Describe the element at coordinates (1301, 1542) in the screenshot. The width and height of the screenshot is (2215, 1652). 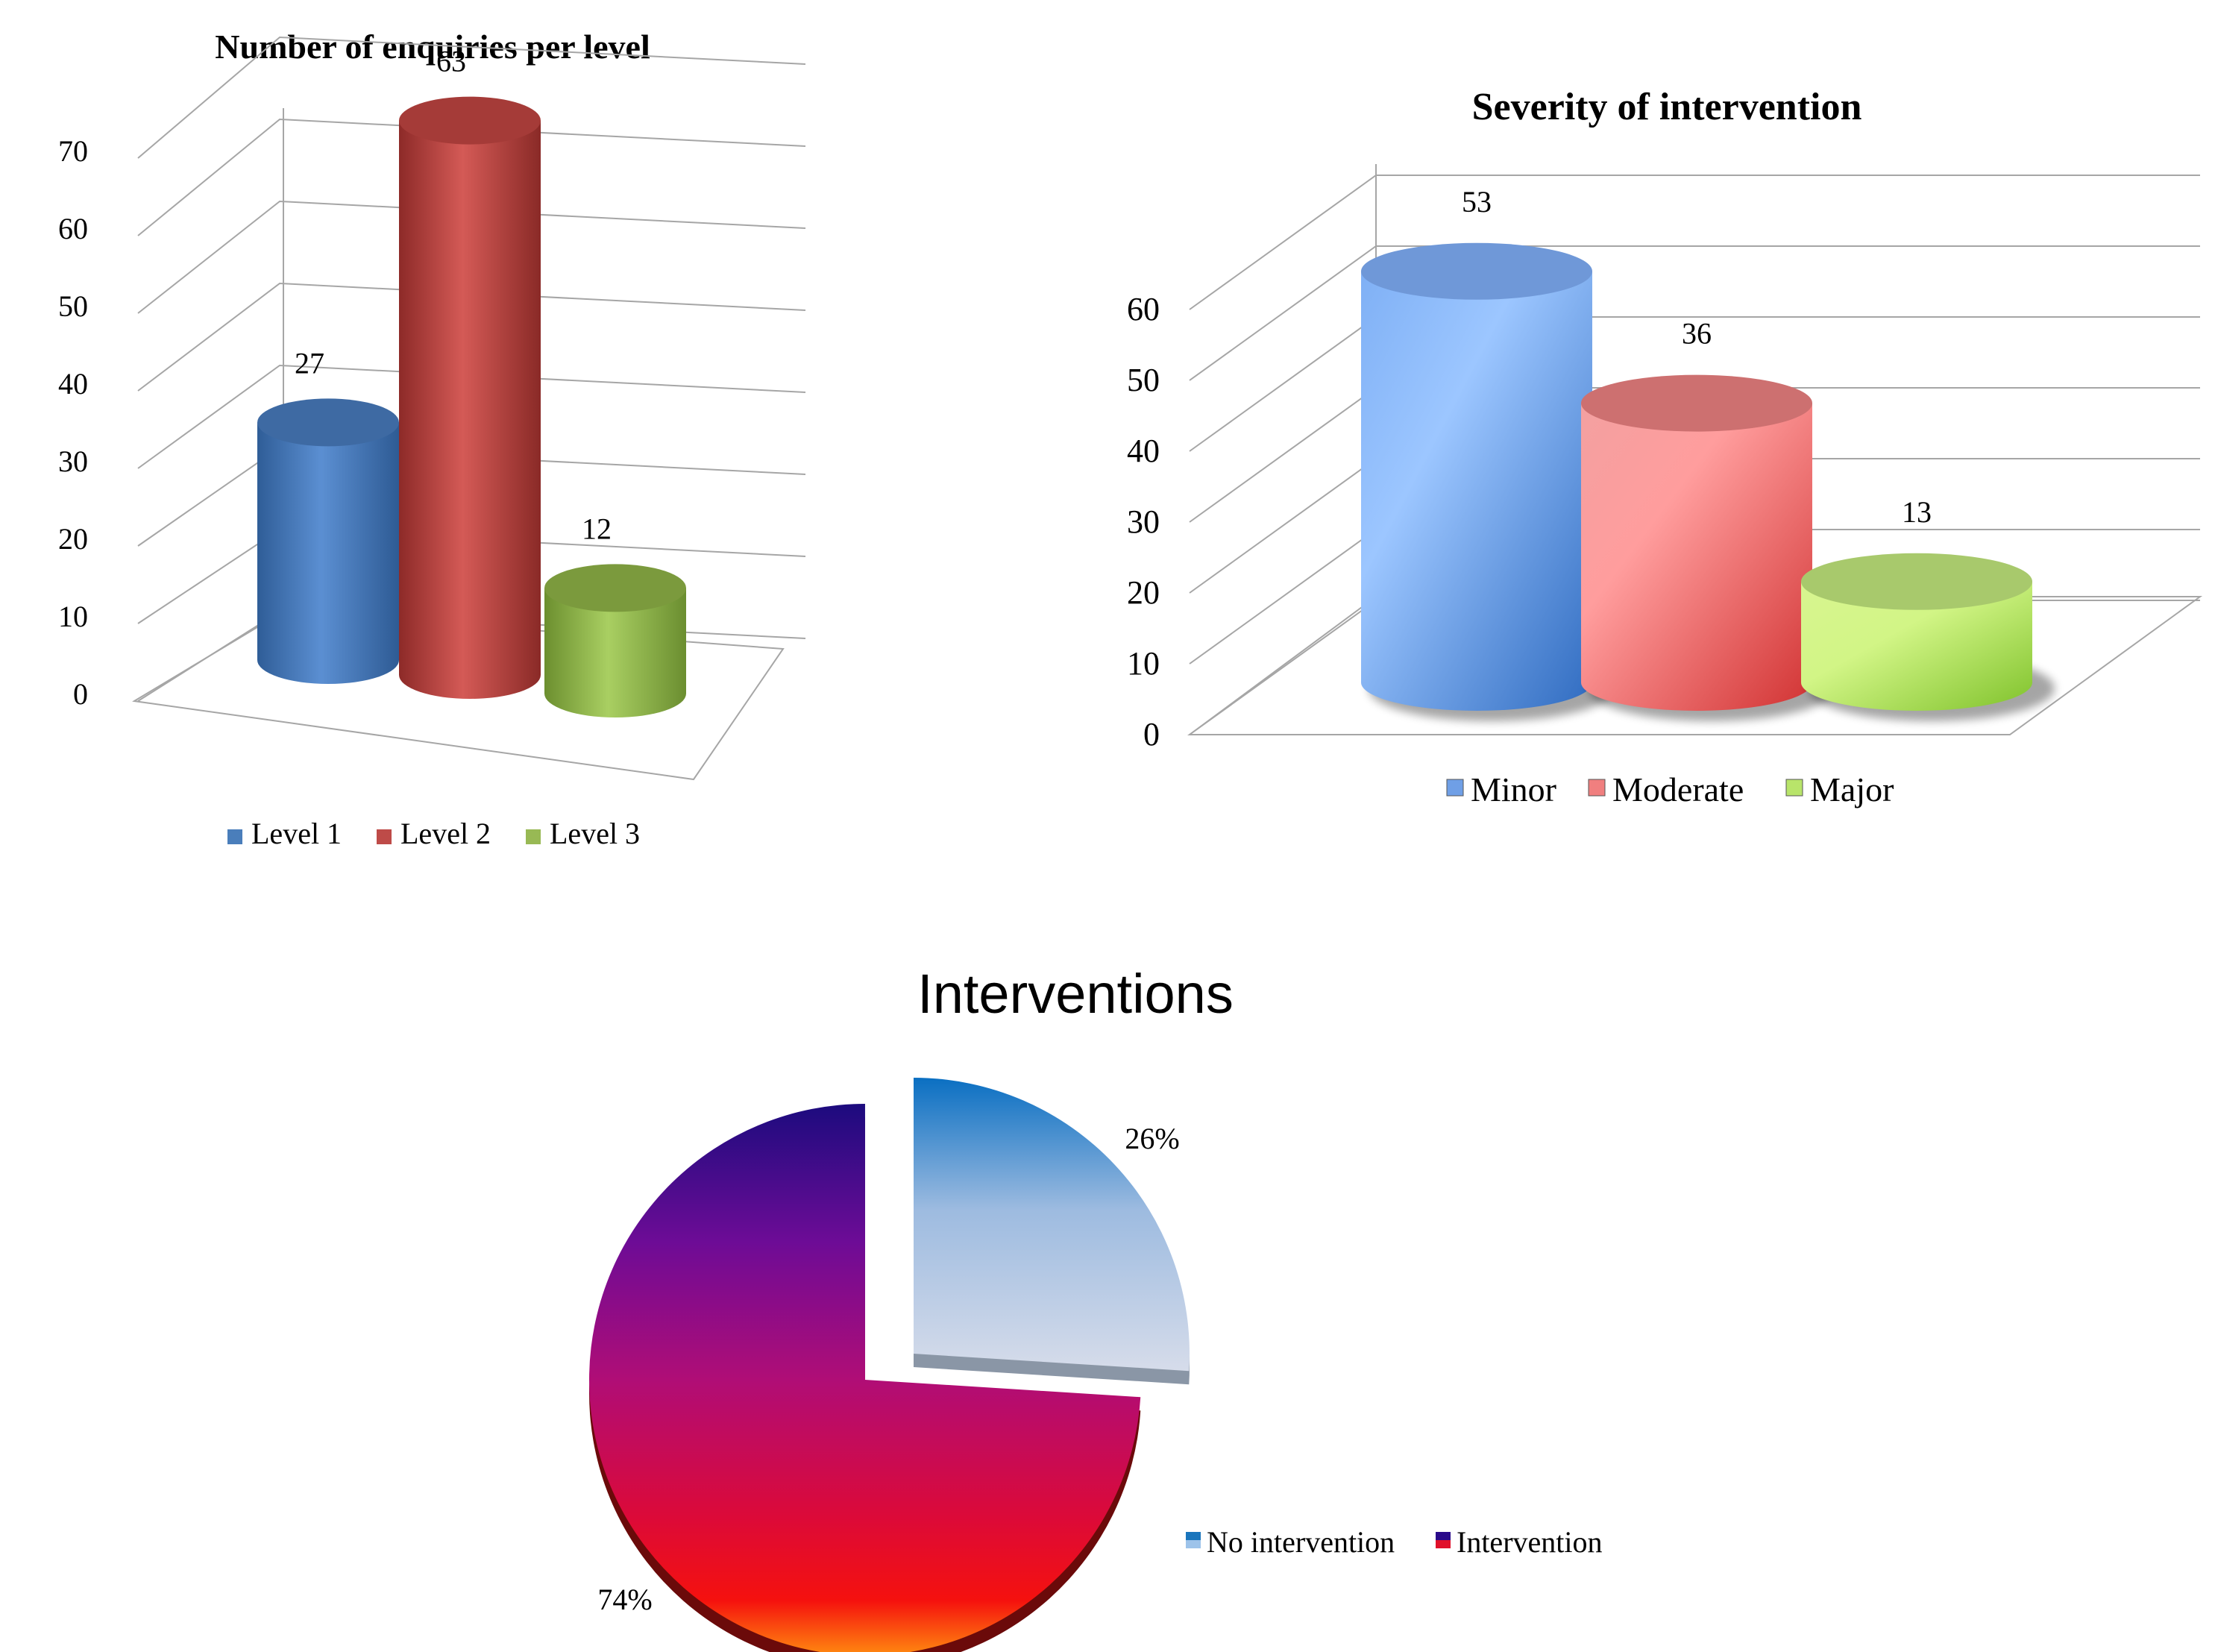
I see `legend-label: No intervention` at that location.